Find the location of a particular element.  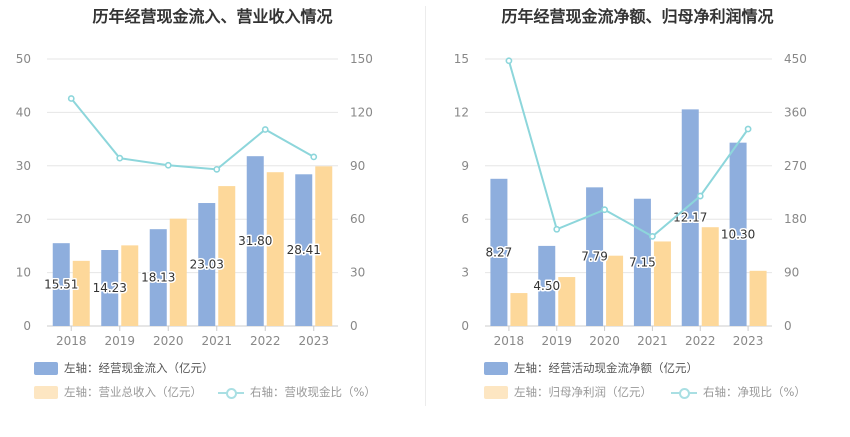

legend-label: 左轴：经营活动现金流净额（亿元） is located at coordinates (606, 368).